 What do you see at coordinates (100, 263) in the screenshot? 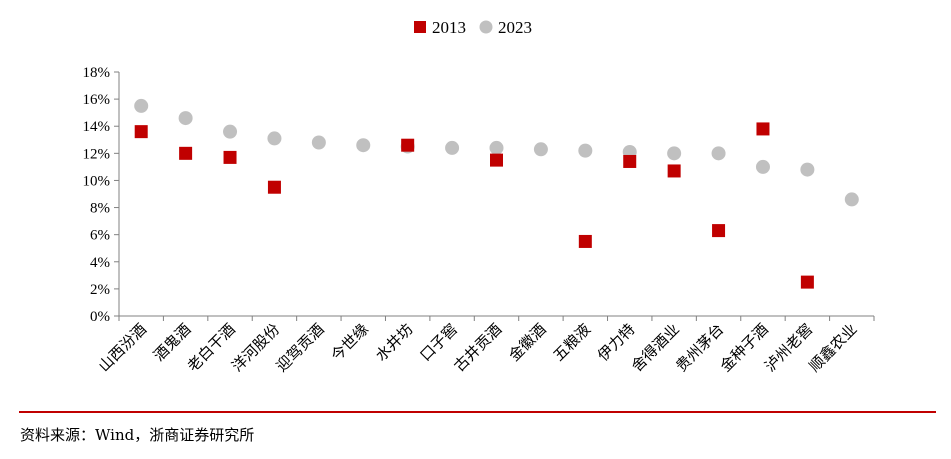
I see `y-tick-label: 4%` at bounding box center [100, 263].